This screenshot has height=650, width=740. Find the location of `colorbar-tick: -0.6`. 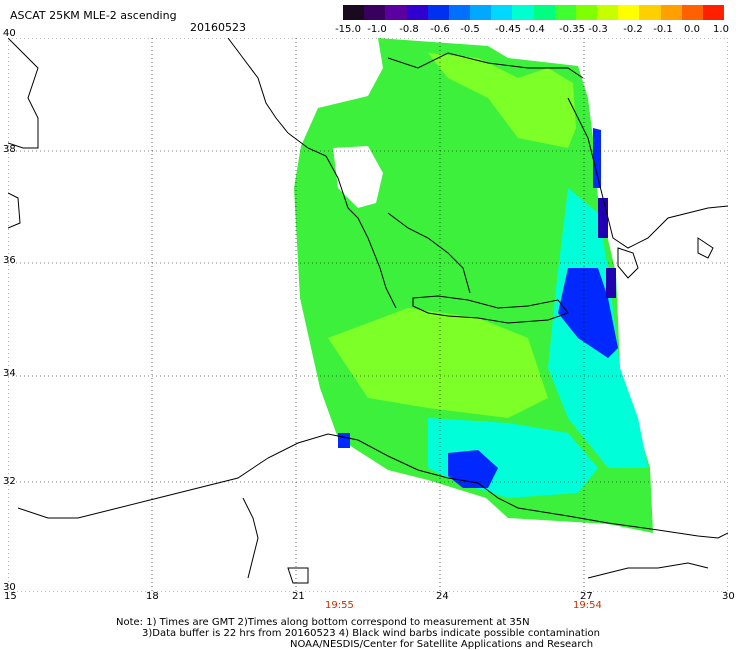

colorbar-tick: -0.6 is located at coordinates (440, 29).